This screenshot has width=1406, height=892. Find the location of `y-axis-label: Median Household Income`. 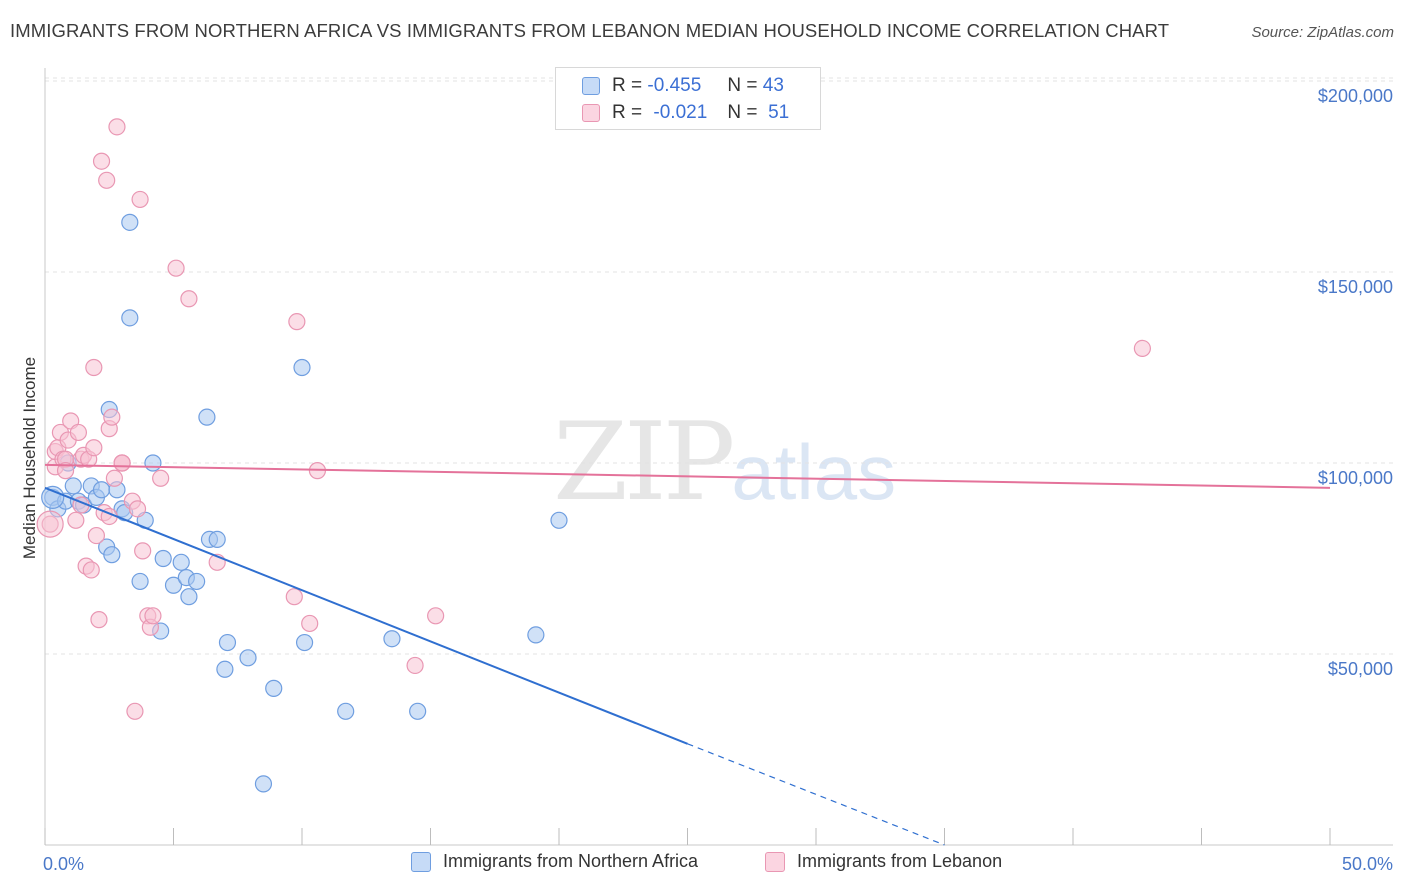

y-axis-label: Median Household Income is located at coordinates (29, 458).